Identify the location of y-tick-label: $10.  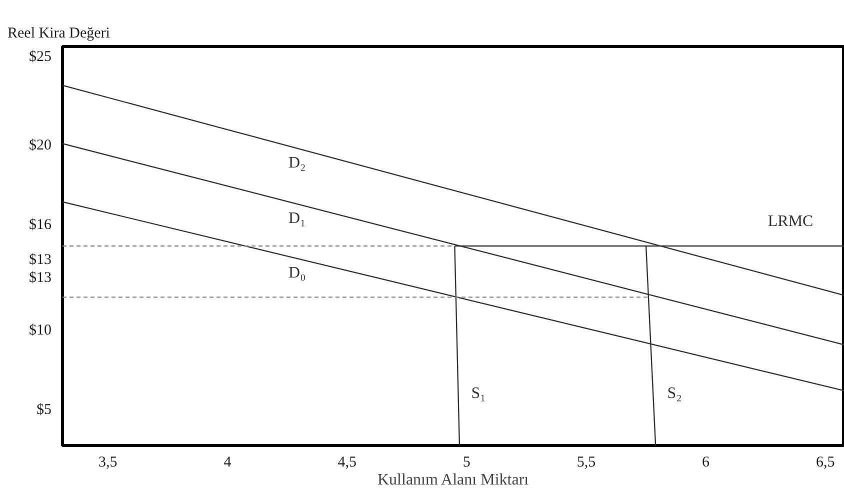
(40, 330).